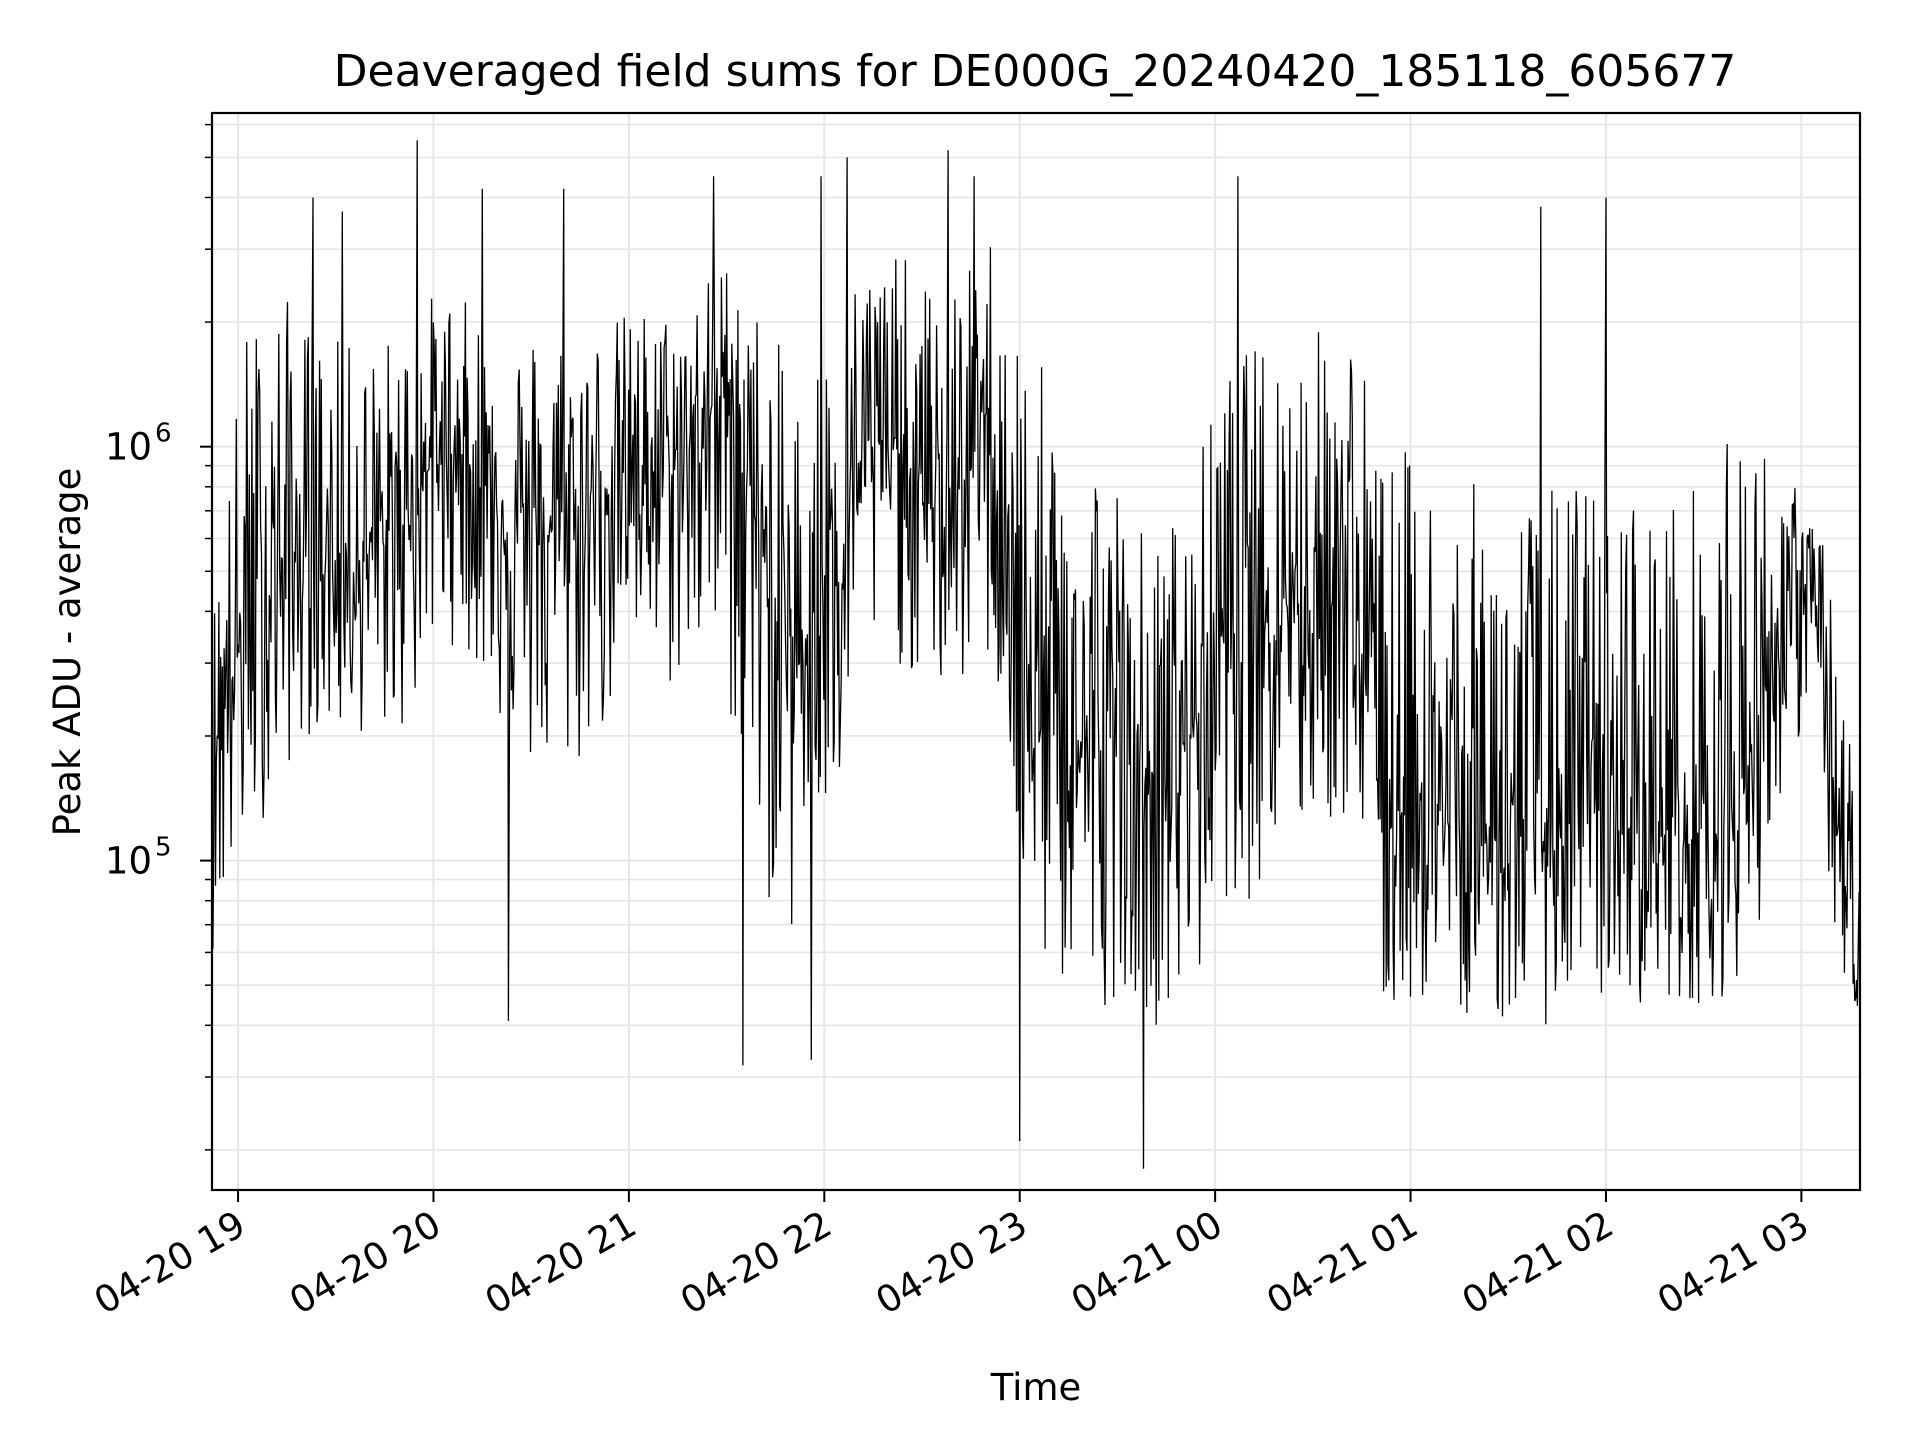 The width and height of the screenshot is (1920, 1440). What do you see at coordinates (163, 848) in the screenshot?
I see `y-tick-exponent: 5` at bounding box center [163, 848].